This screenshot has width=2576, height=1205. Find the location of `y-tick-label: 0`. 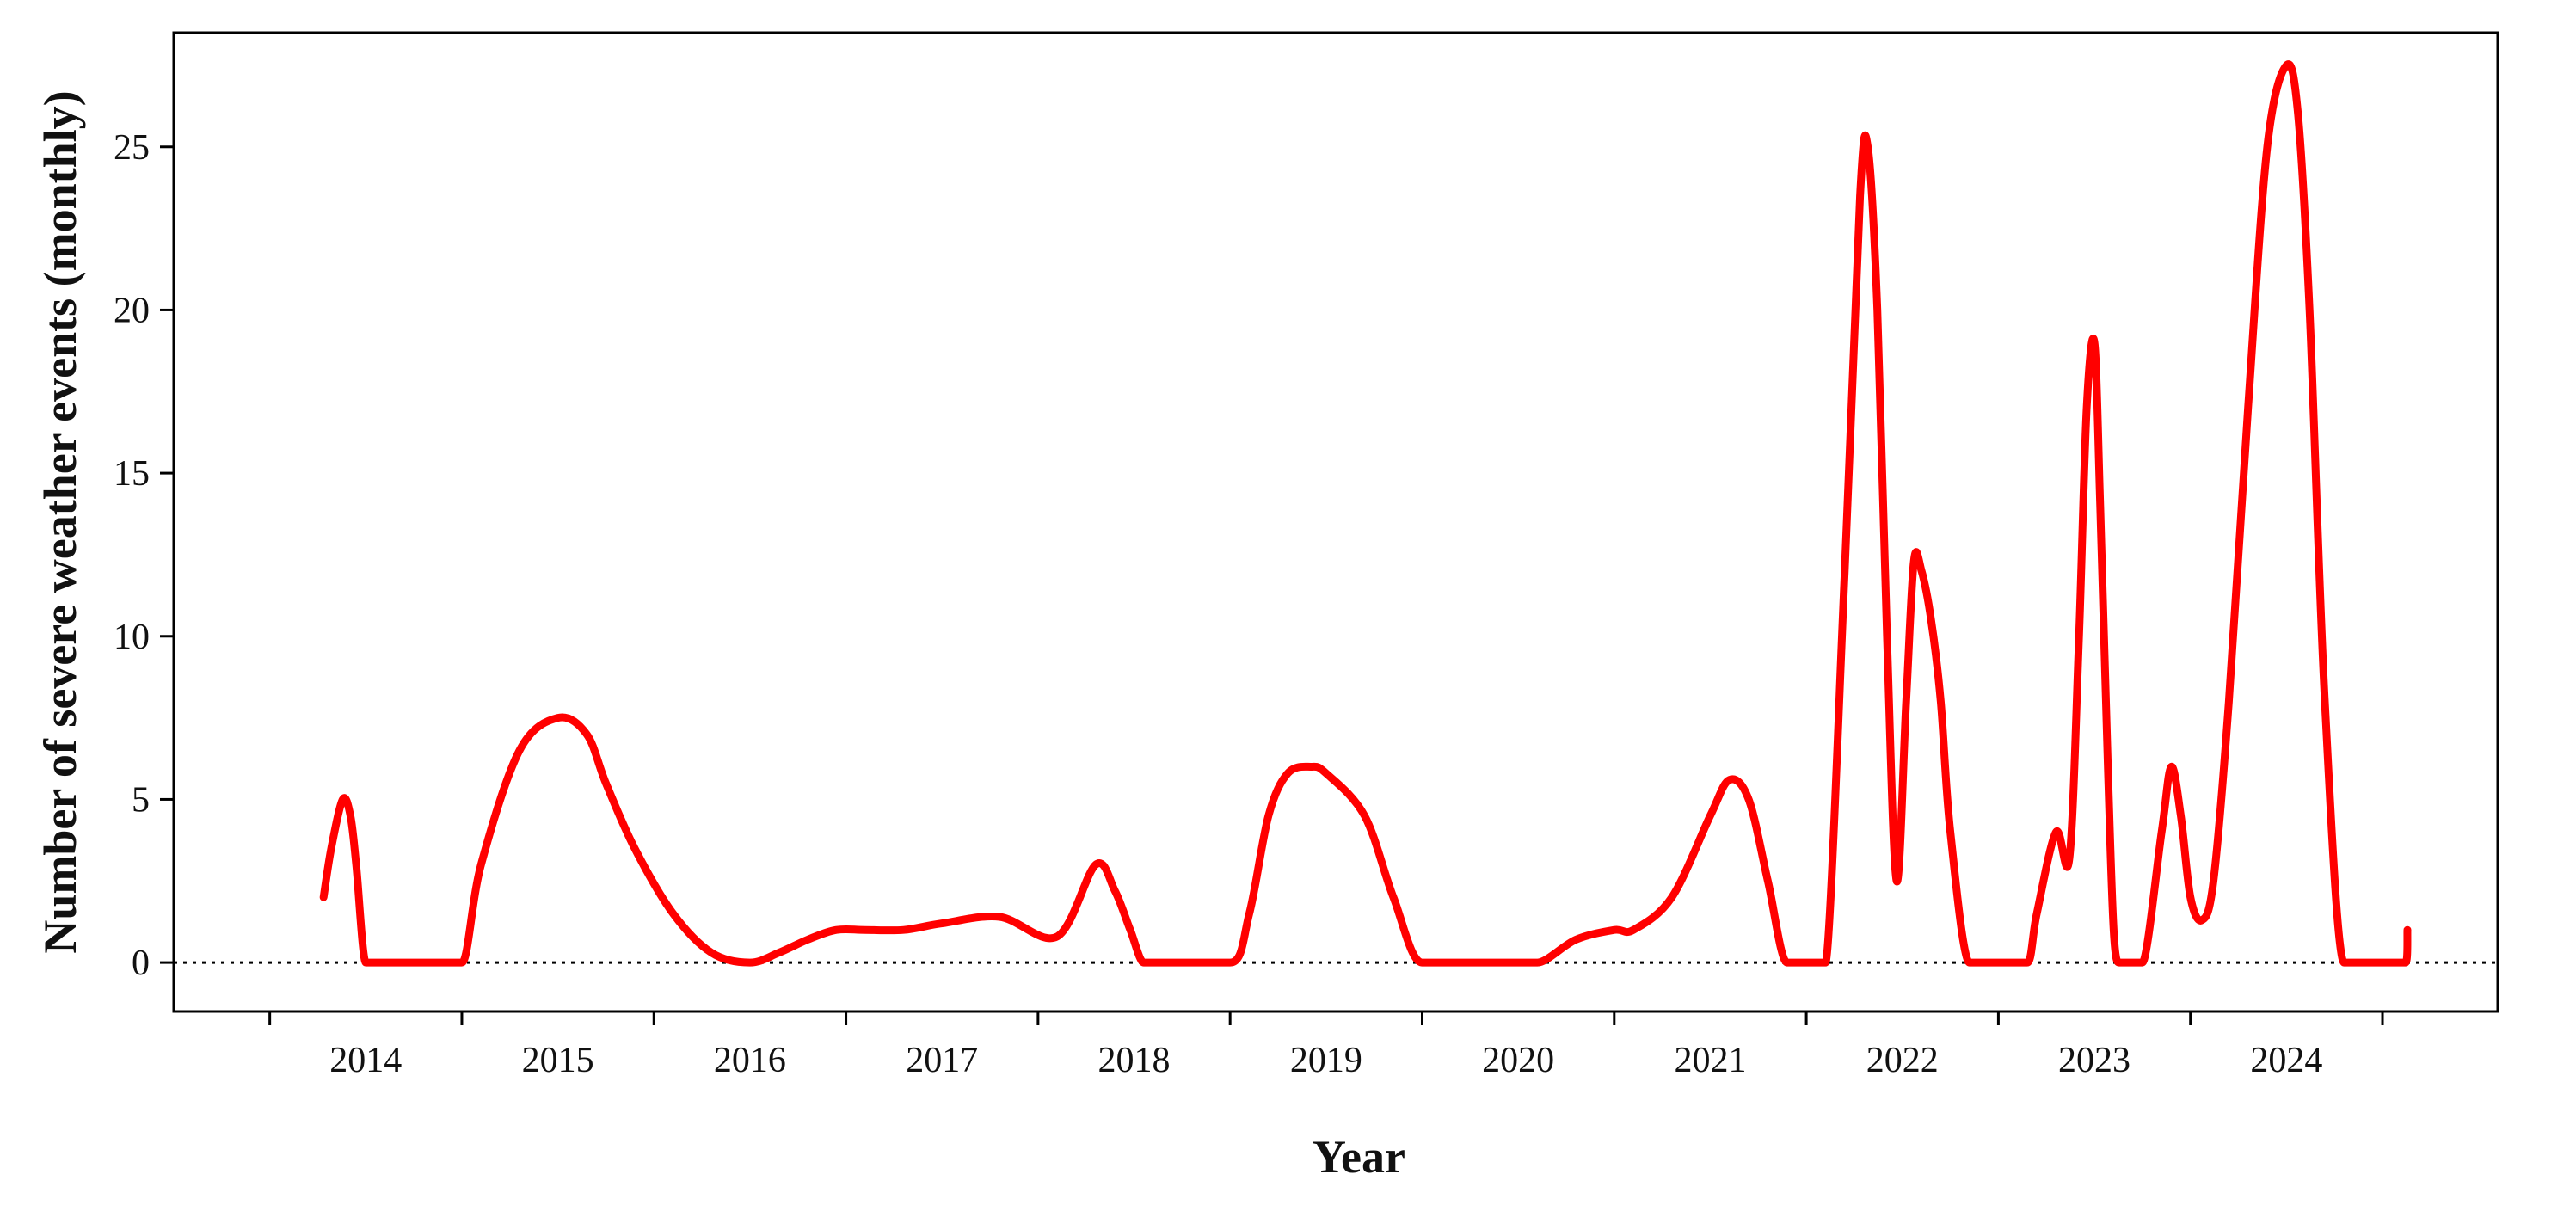

y-tick-label: 0 is located at coordinates (141, 964).